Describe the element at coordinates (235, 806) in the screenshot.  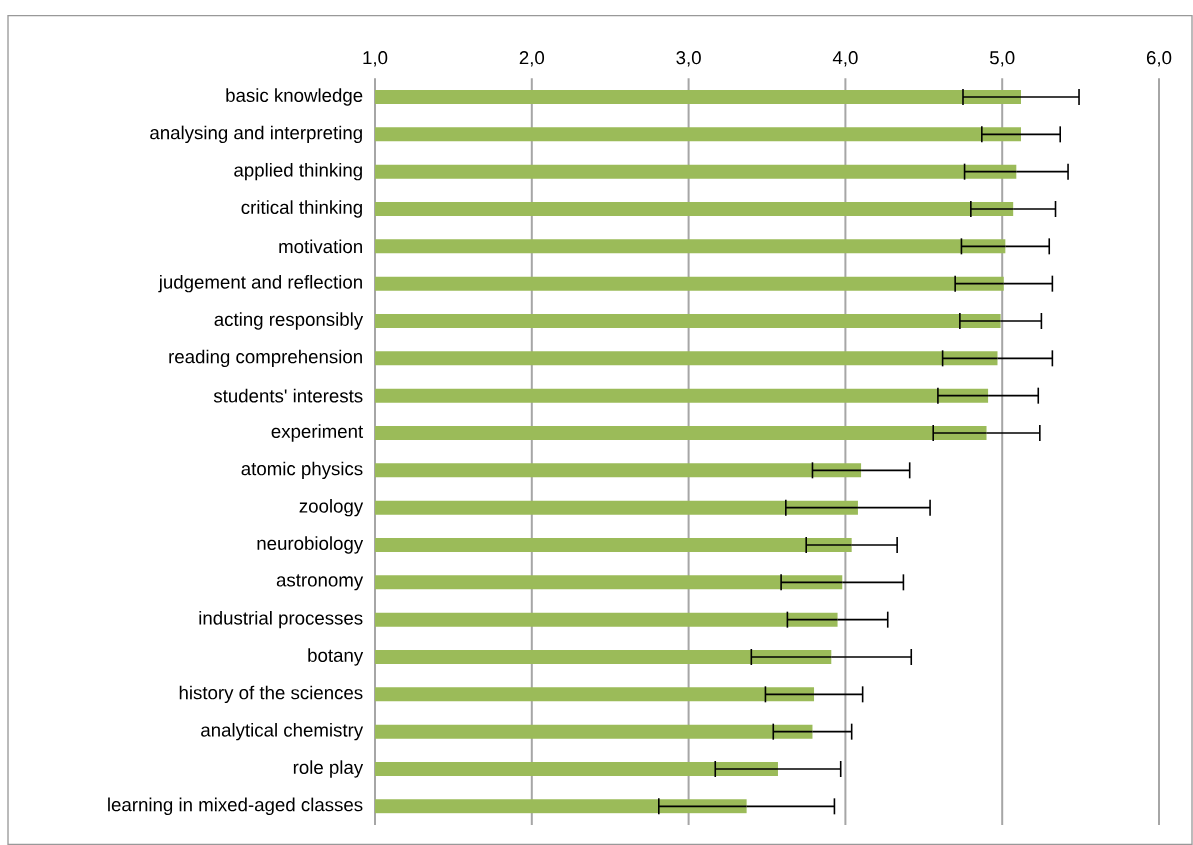
I see `y-tick-label: learning in mixed-aged classes` at that location.